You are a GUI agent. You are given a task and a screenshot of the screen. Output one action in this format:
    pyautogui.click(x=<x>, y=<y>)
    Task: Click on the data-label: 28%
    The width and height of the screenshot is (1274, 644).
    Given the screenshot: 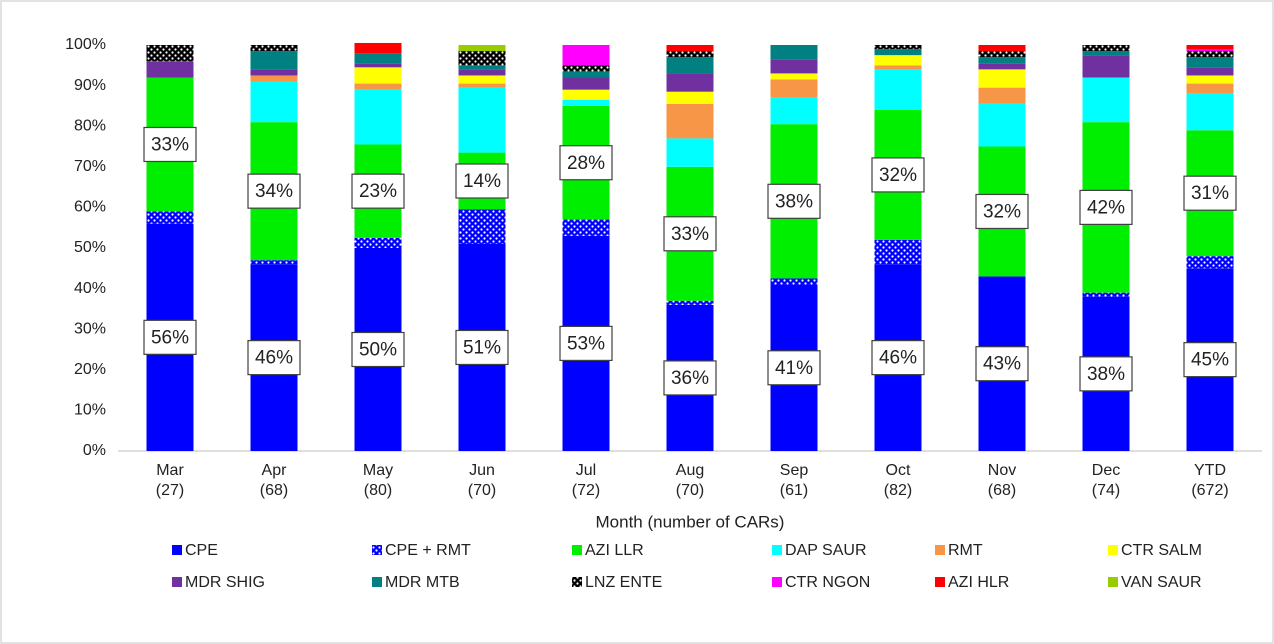 What is the action you would take?
    pyautogui.click(x=586, y=163)
    